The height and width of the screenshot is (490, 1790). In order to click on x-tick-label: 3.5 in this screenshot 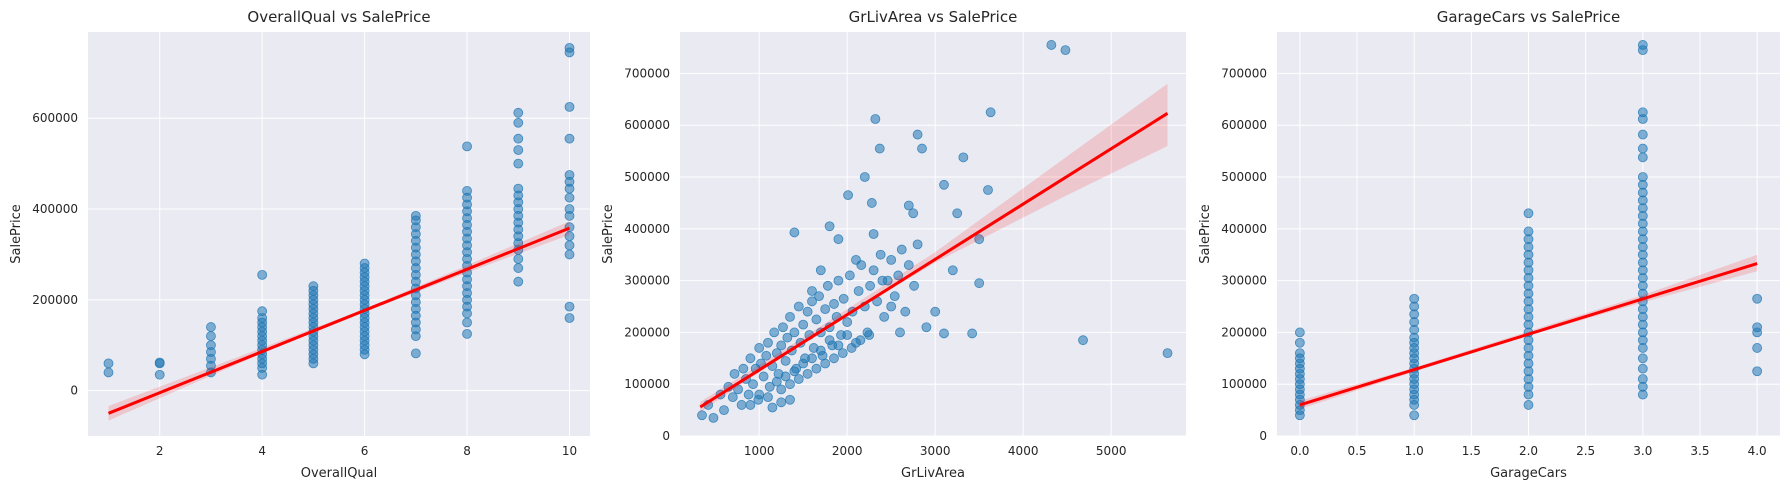, I will do `click(1699, 451)`.